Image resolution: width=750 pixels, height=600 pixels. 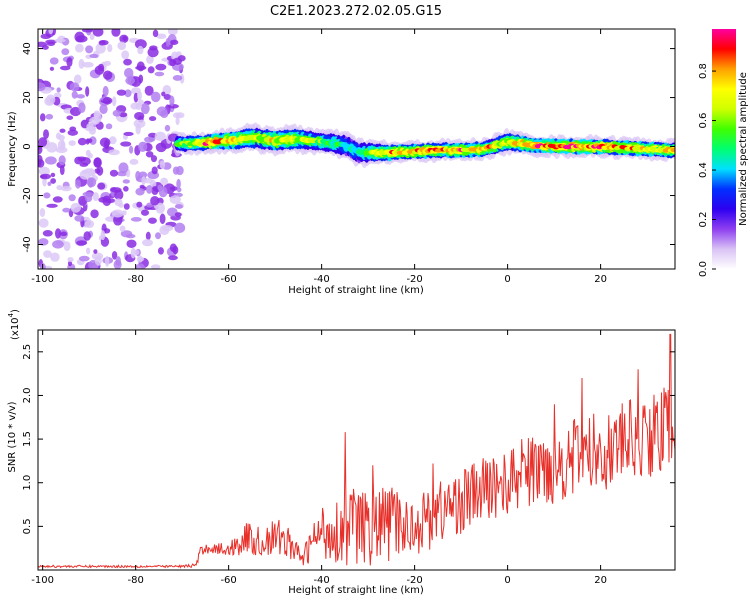 What do you see at coordinates (12, 436) in the screenshot?
I see `snr-y-axis-label: SNR (10 * v/v)` at bounding box center [12, 436].